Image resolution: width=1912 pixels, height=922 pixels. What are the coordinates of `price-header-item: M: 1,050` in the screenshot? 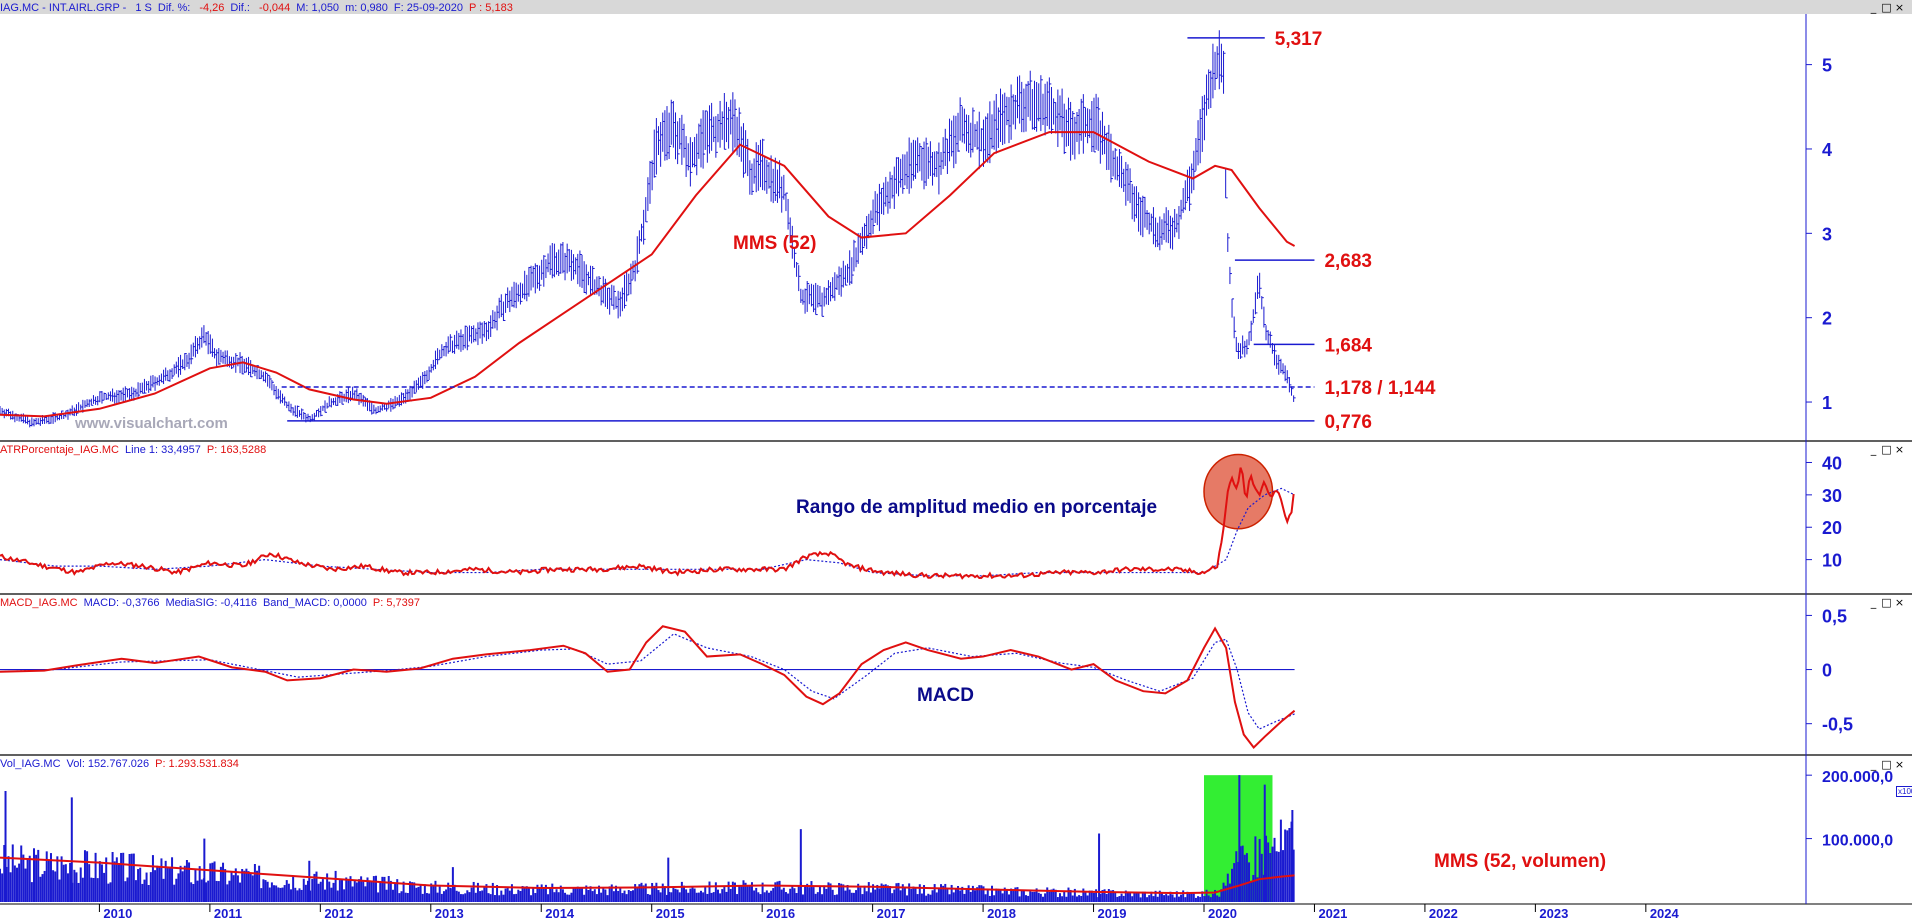 It's located at (318, 8).